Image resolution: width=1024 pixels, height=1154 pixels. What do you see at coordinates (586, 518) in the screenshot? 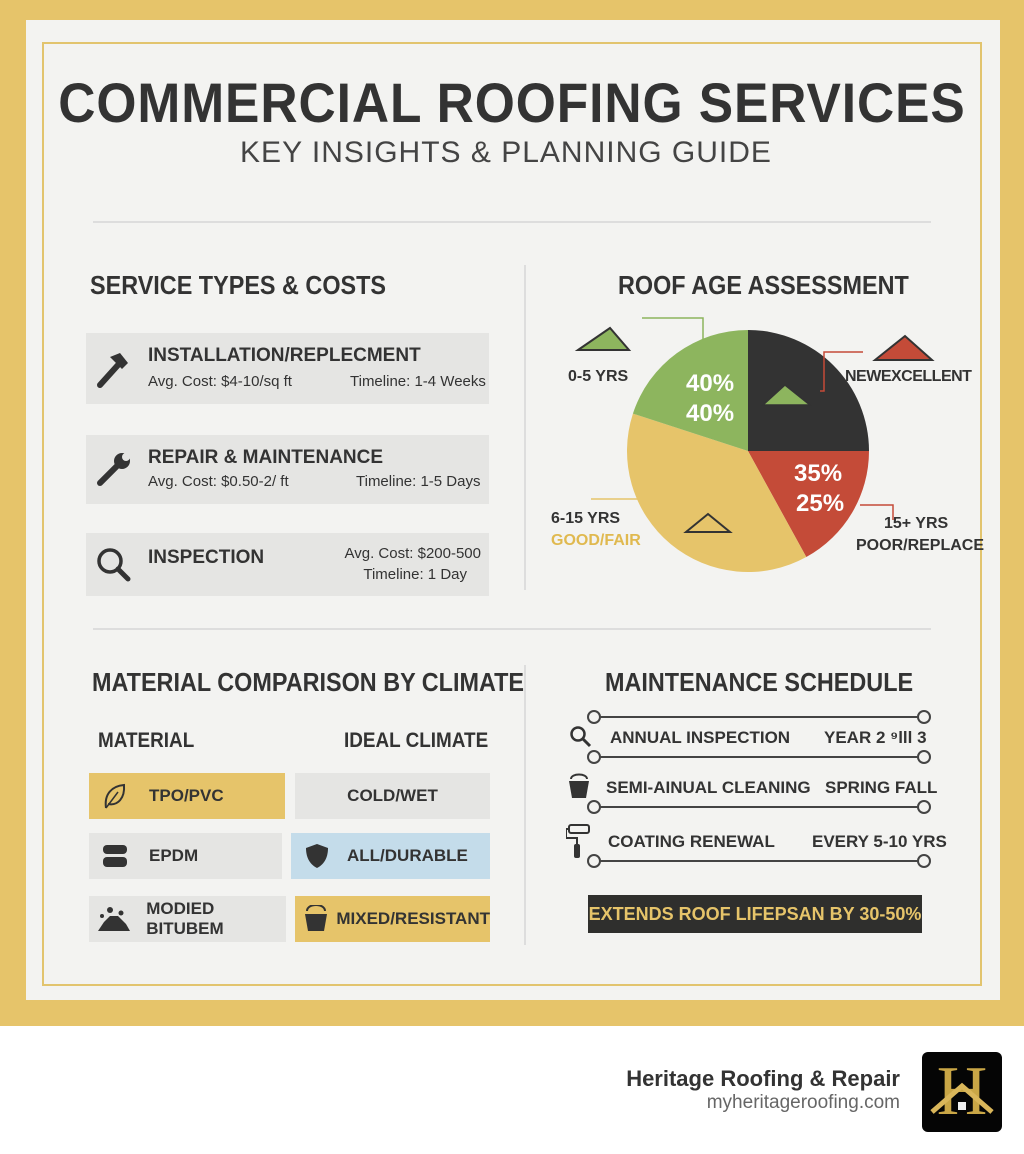
I see `label-mid-range: 6-15 YRS` at bounding box center [586, 518].